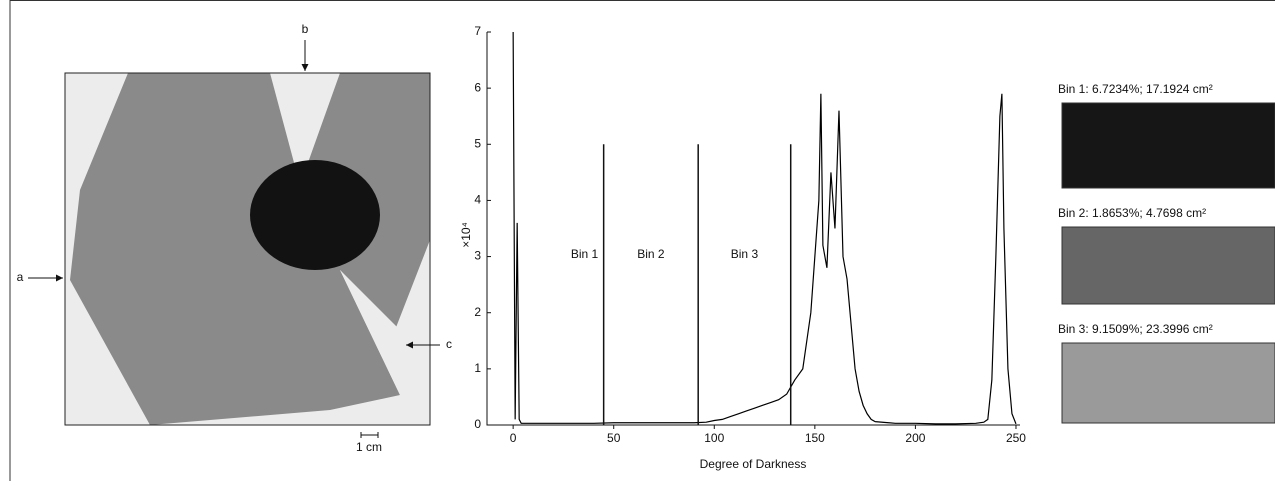 The height and width of the screenshot is (486, 1275). I want to click on bin-label: Bin 3, so click(745, 254).